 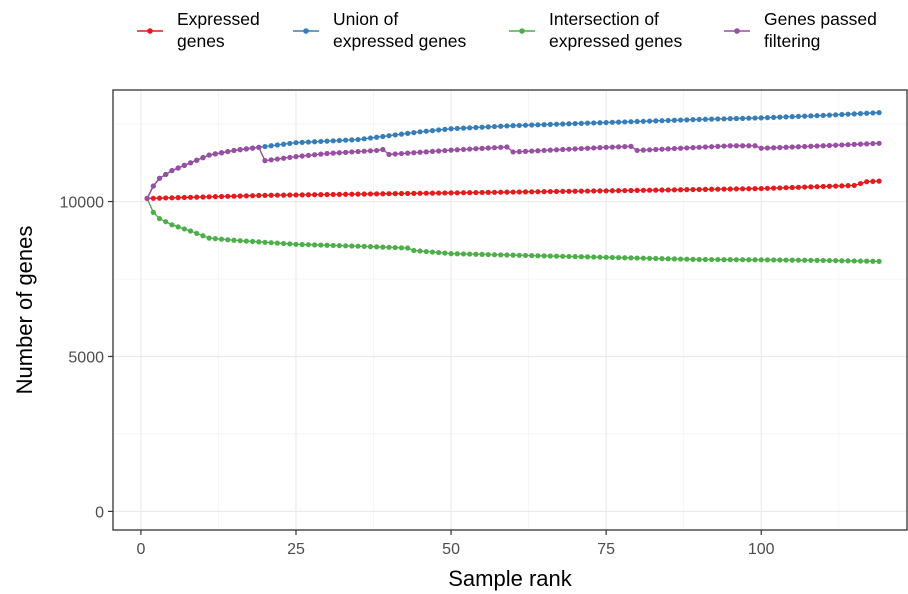 I want to click on x-axis-title: Sample rank, so click(x=510, y=578).